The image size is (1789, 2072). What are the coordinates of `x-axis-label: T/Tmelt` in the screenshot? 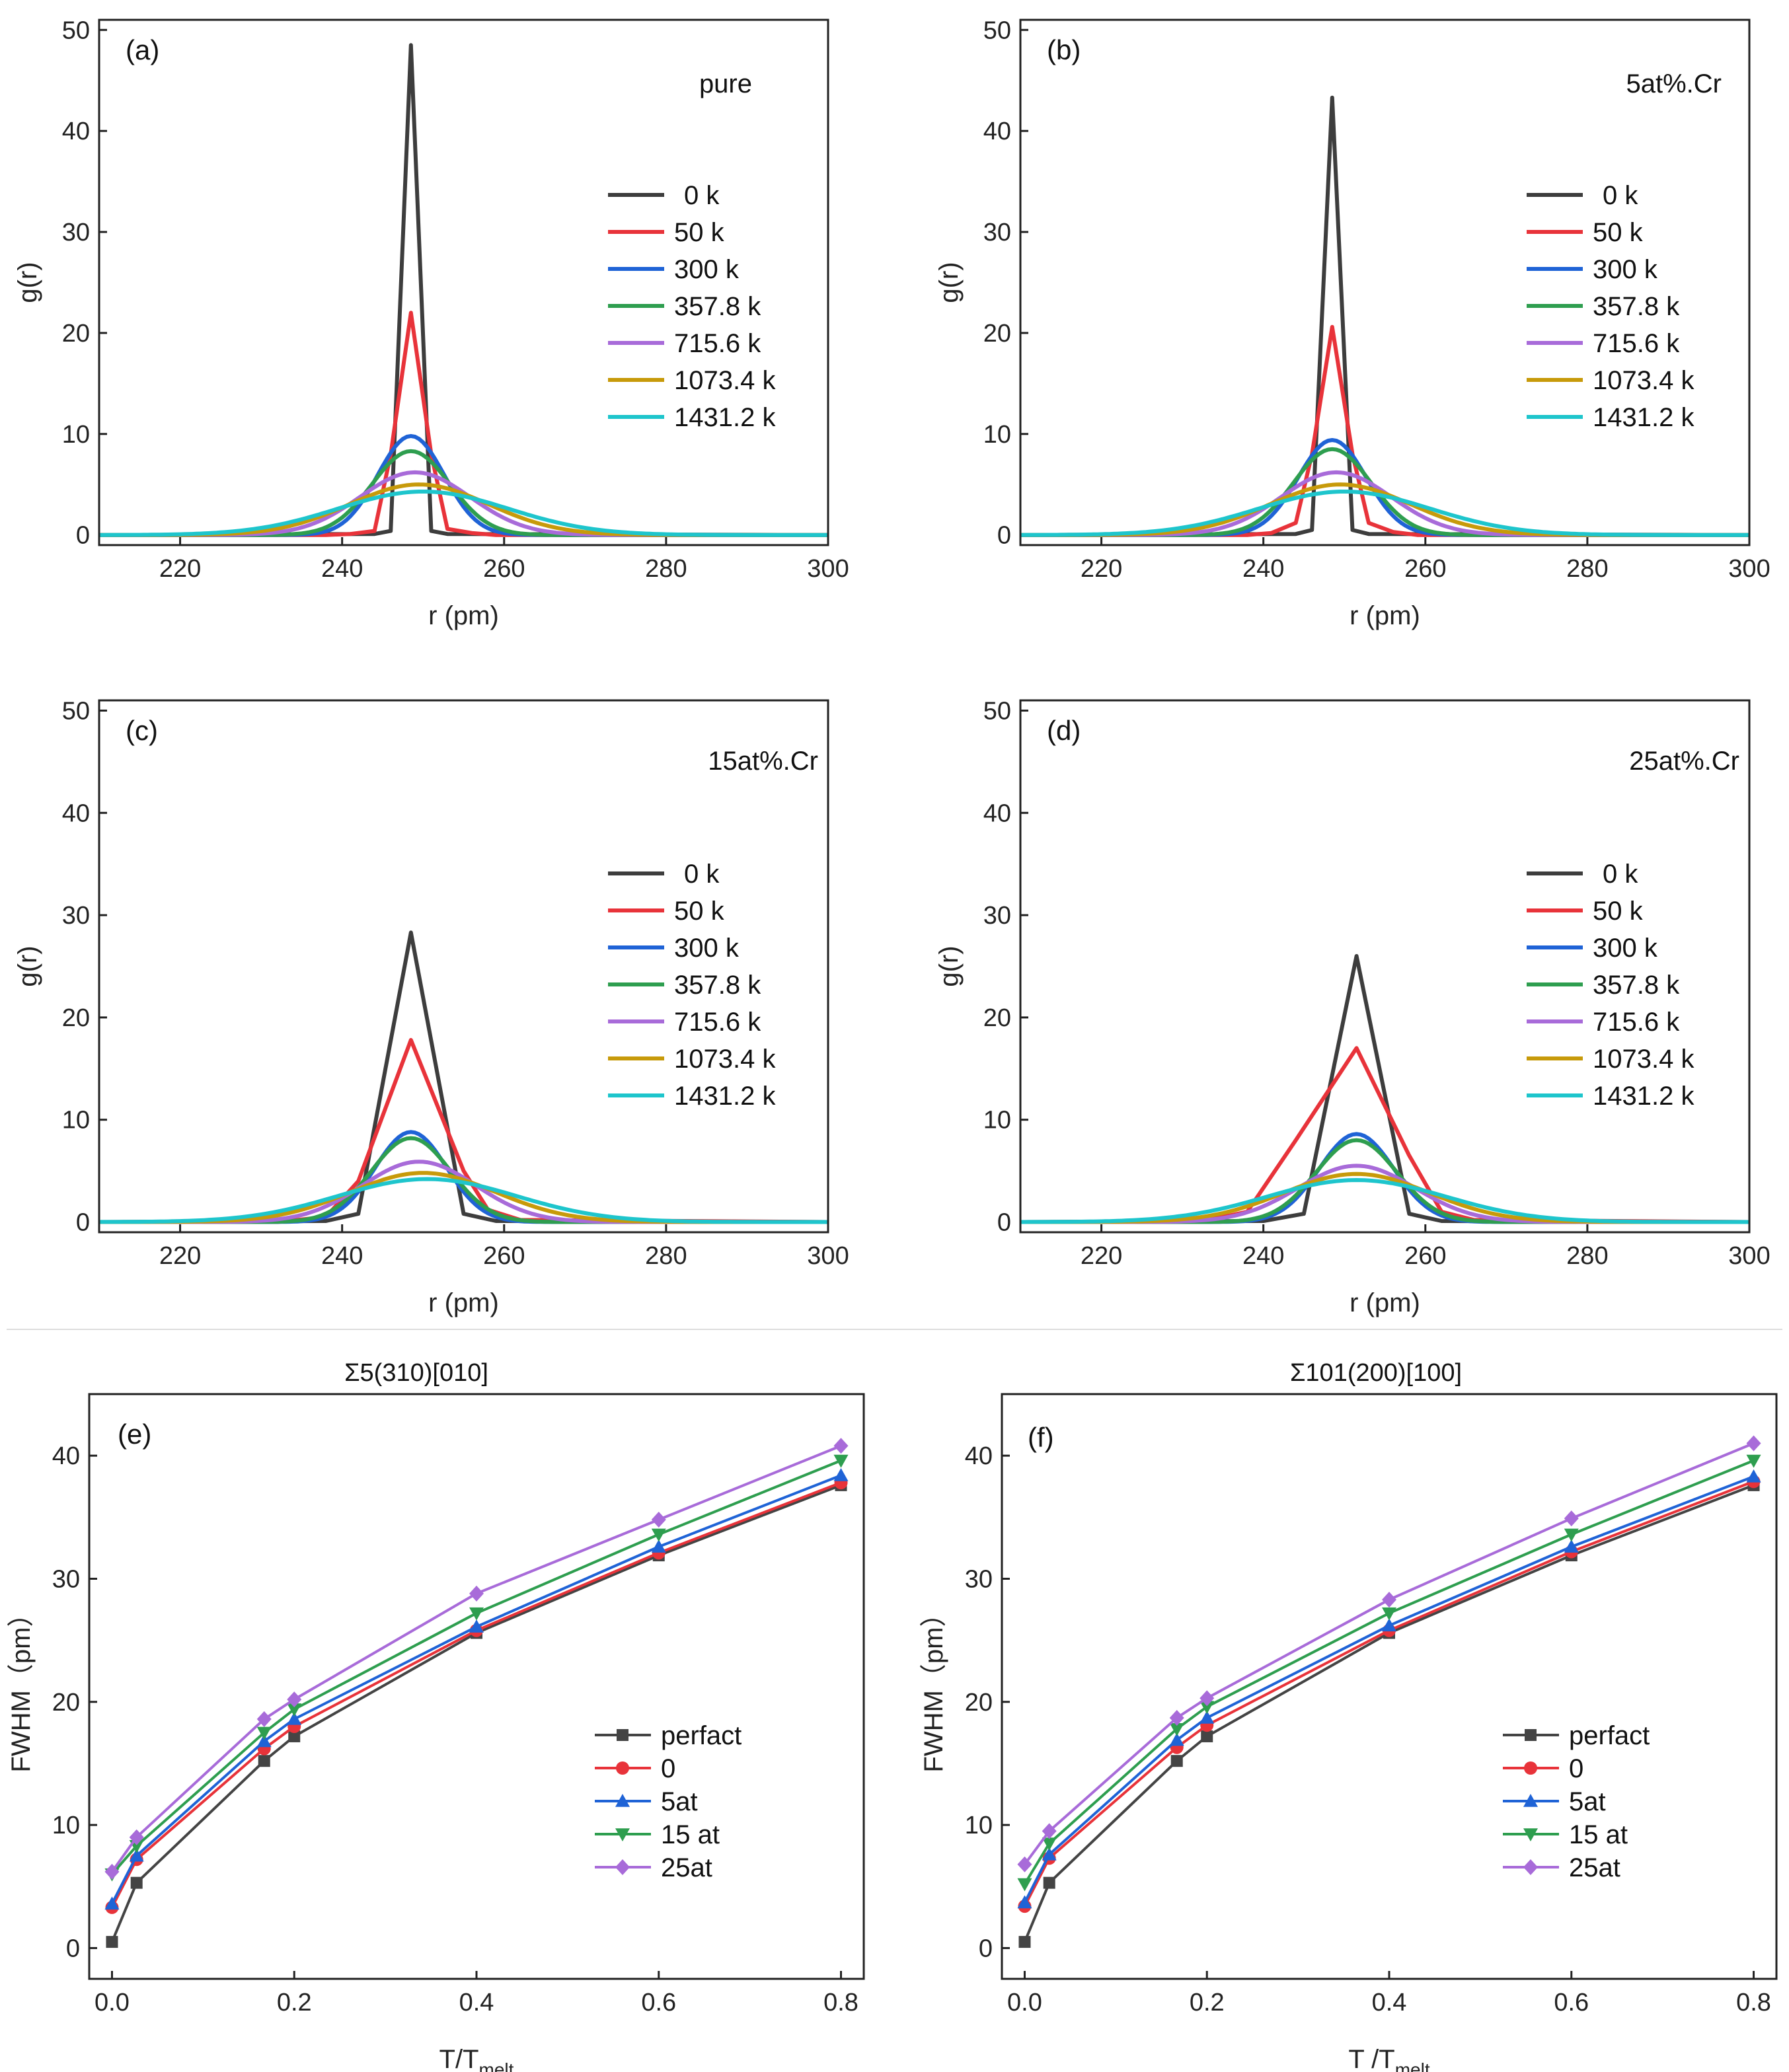 It's located at (476, 2058).